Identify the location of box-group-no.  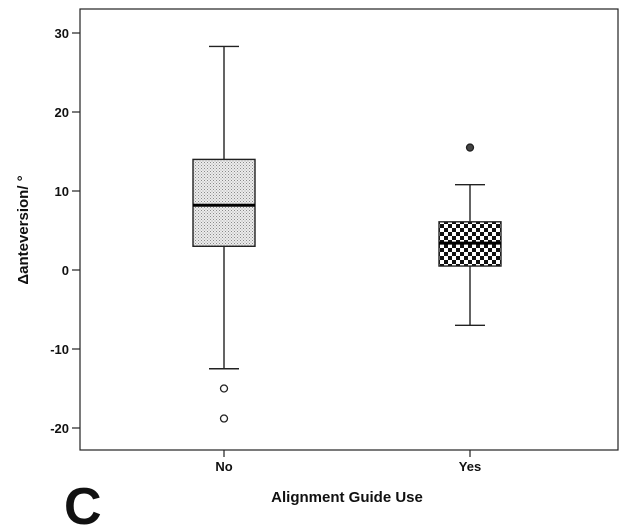
(224, 234).